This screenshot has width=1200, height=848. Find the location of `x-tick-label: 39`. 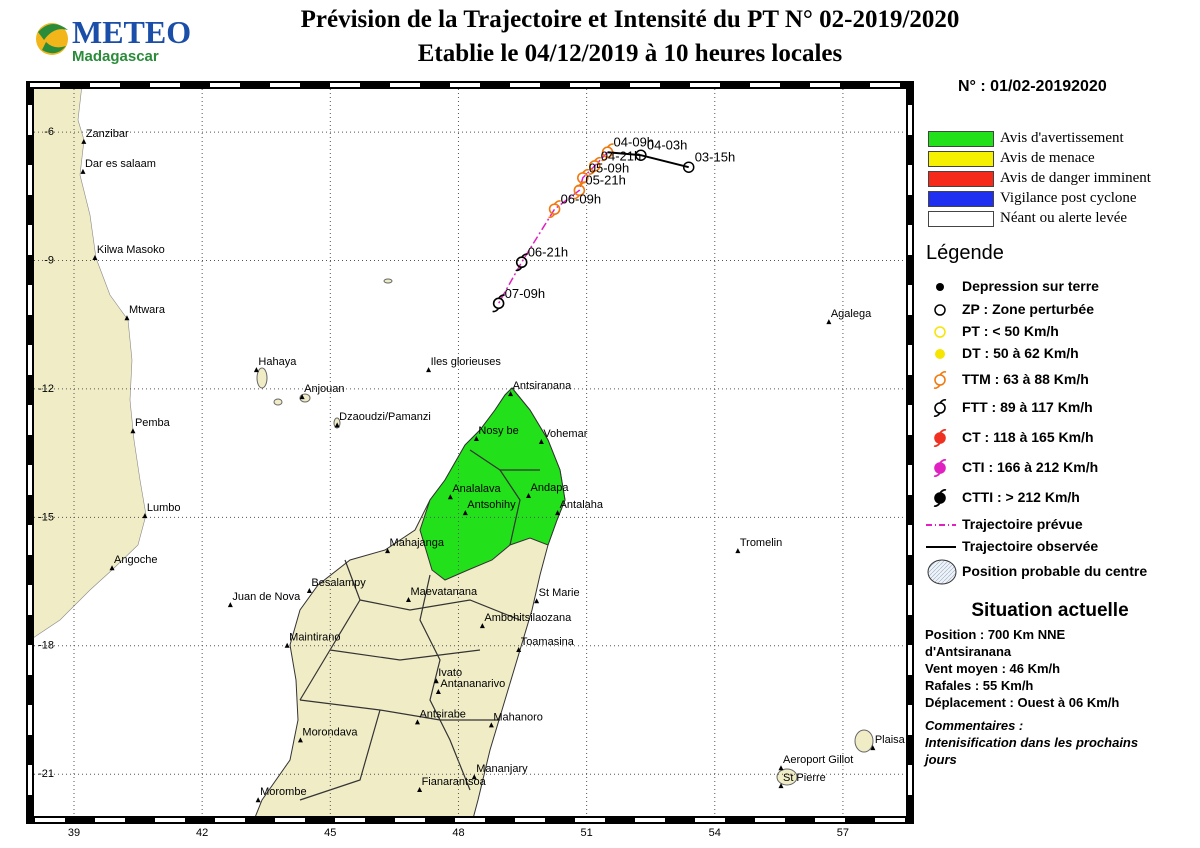

x-tick-label: 39 is located at coordinates (74, 833).